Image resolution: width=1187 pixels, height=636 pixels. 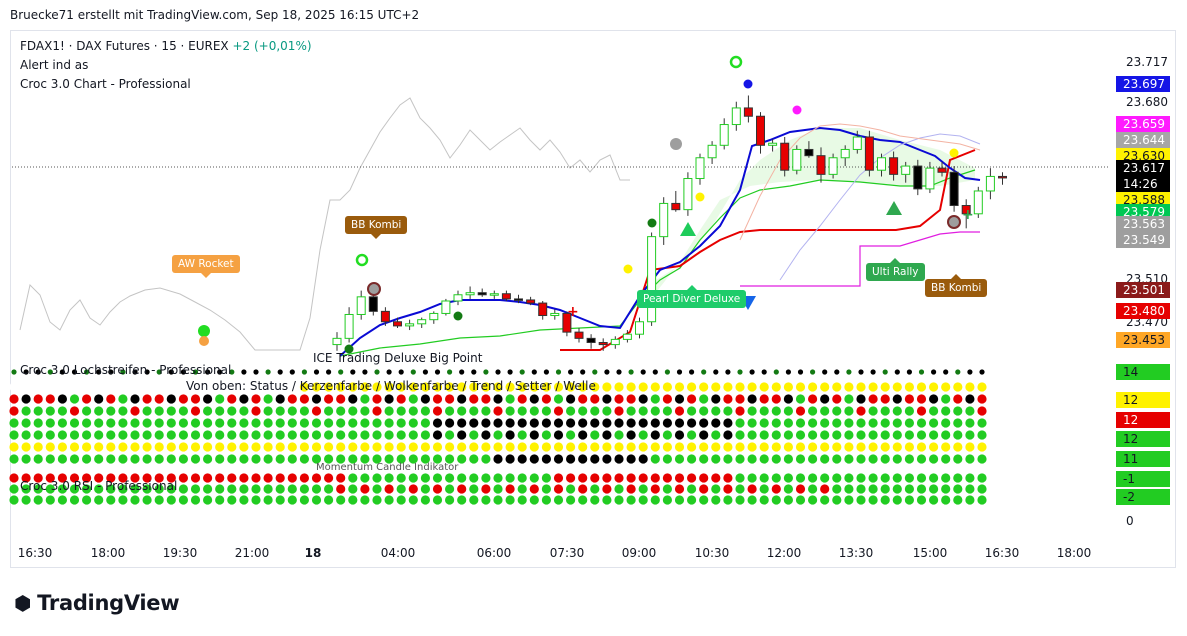 What do you see at coordinates (206, 266) in the screenshot?
I see `signal-aw-rocket: AW Rocket` at bounding box center [206, 266].